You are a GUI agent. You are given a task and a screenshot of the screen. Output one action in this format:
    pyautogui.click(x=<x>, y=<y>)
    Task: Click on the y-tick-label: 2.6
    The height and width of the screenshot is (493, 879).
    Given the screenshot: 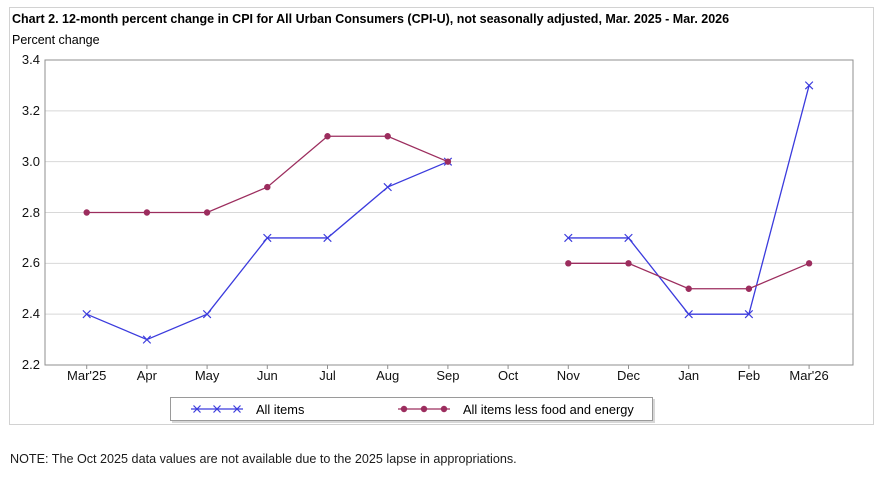 What is the action you would take?
    pyautogui.click(x=30, y=263)
    